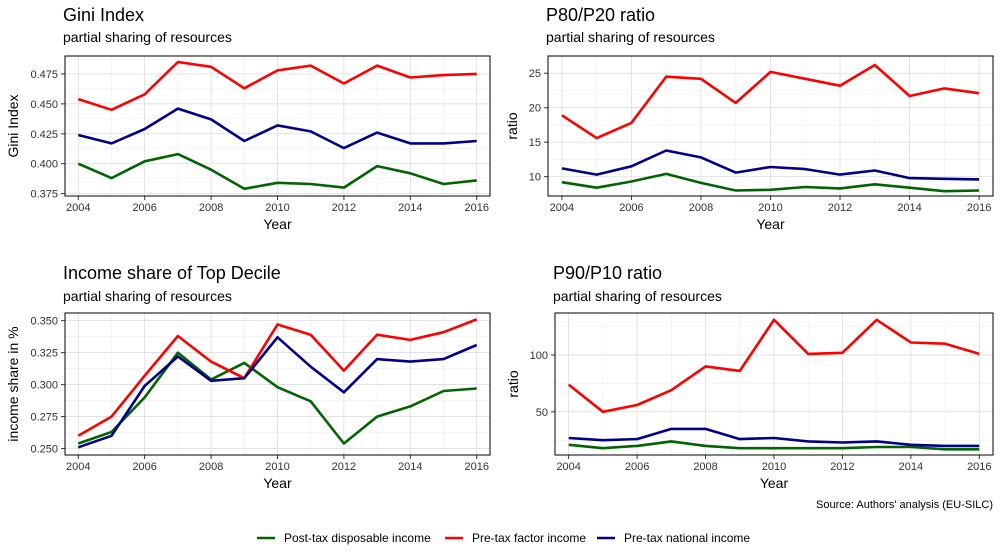  What do you see at coordinates (600, 15) in the screenshot?
I see `panel-title: P80/P20 ratio` at bounding box center [600, 15].